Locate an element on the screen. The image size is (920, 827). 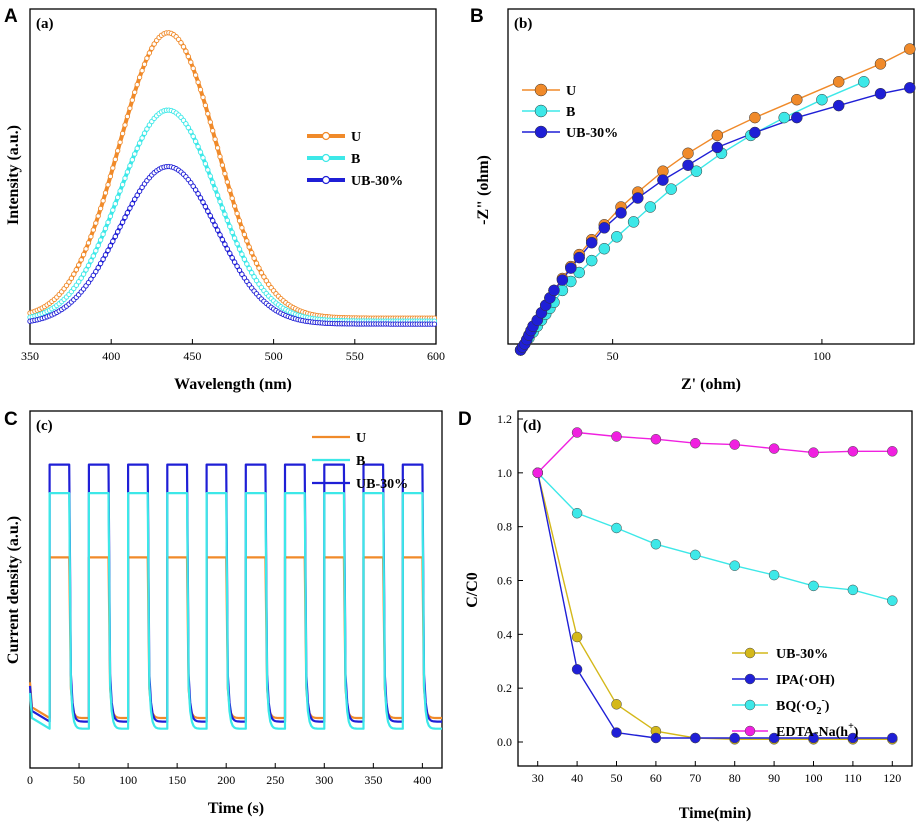
panel-d-series-ub-30-line is located at coordinates (715, 606).